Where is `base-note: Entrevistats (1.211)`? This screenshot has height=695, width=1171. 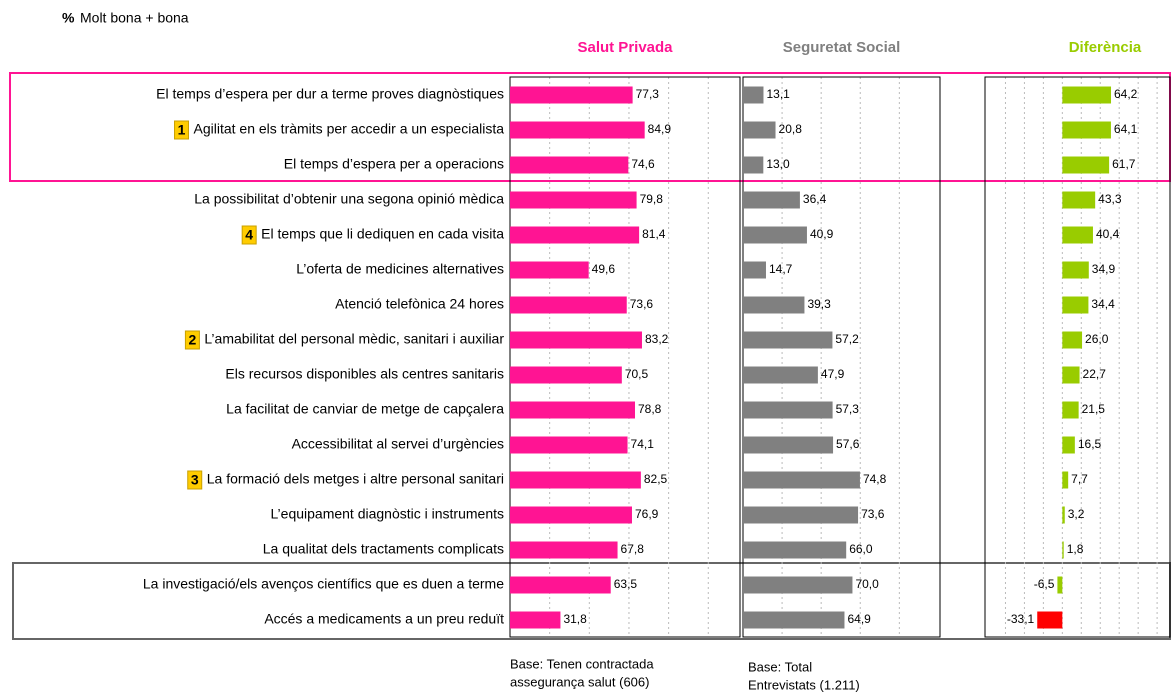
base-note: Entrevistats (1.211) is located at coordinates (804, 684).